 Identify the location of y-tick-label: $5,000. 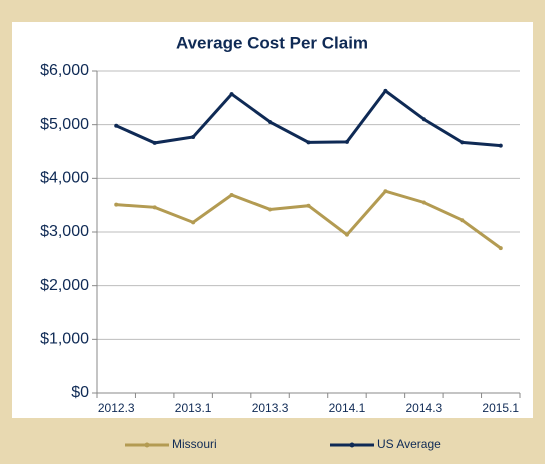
(64, 124).